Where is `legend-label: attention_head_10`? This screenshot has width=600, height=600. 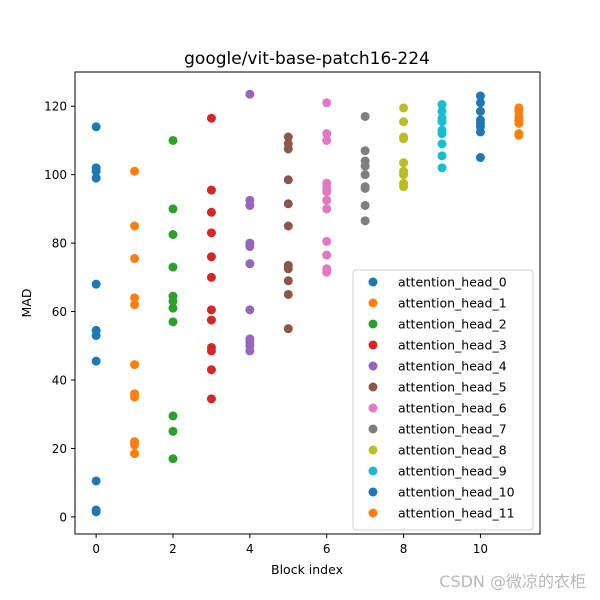 legend-label: attention_head_10 is located at coordinates (456, 492).